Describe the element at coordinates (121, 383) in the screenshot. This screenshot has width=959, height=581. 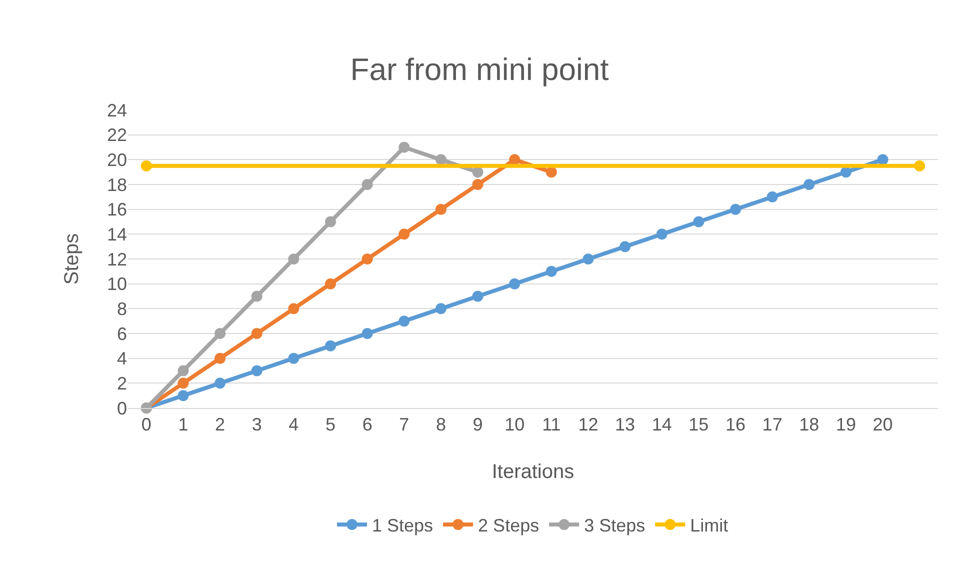
I see `y-tick-label: 2` at that location.